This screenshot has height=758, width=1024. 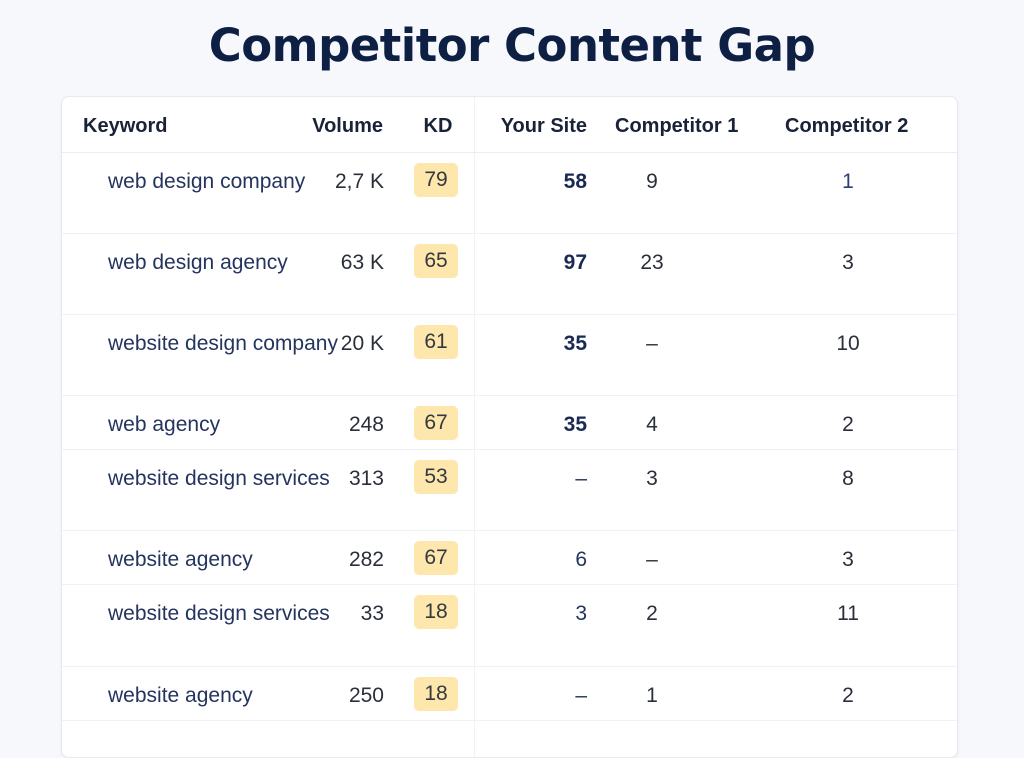 I want to click on your-site-rank-cell: 58, so click(x=575, y=181).